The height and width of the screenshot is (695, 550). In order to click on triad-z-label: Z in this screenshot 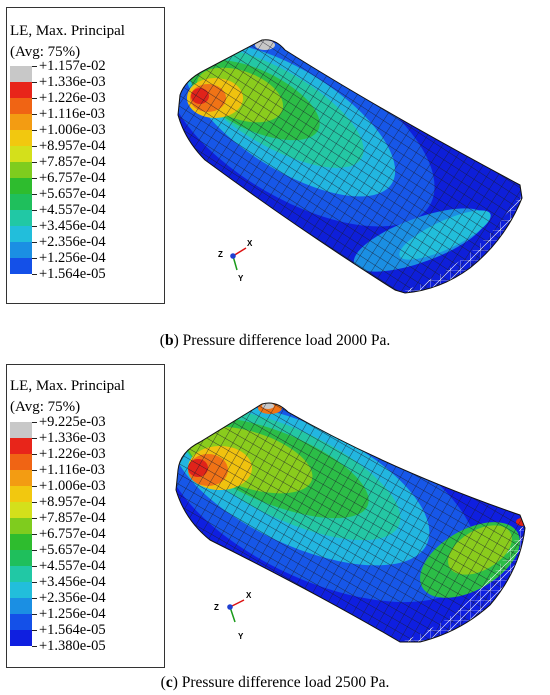, I will do `click(220, 254)`.